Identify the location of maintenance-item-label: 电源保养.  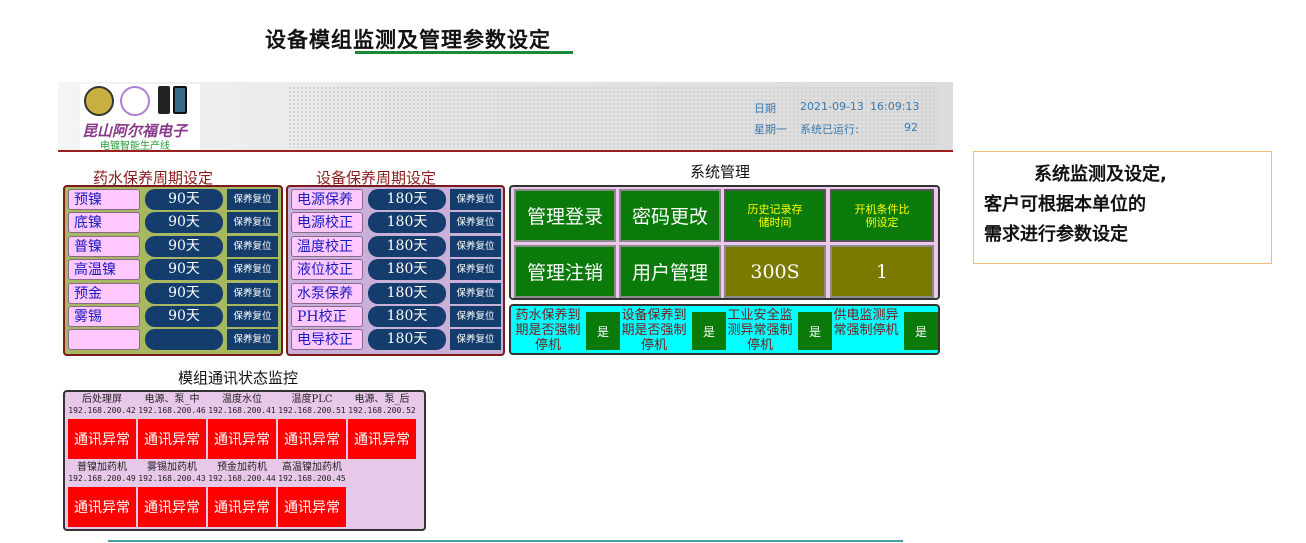
(327, 199).